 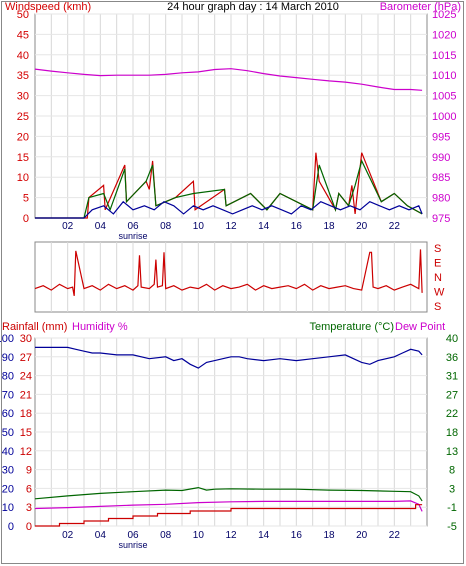 I want to click on direction-label: N, so click(x=438, y=278).